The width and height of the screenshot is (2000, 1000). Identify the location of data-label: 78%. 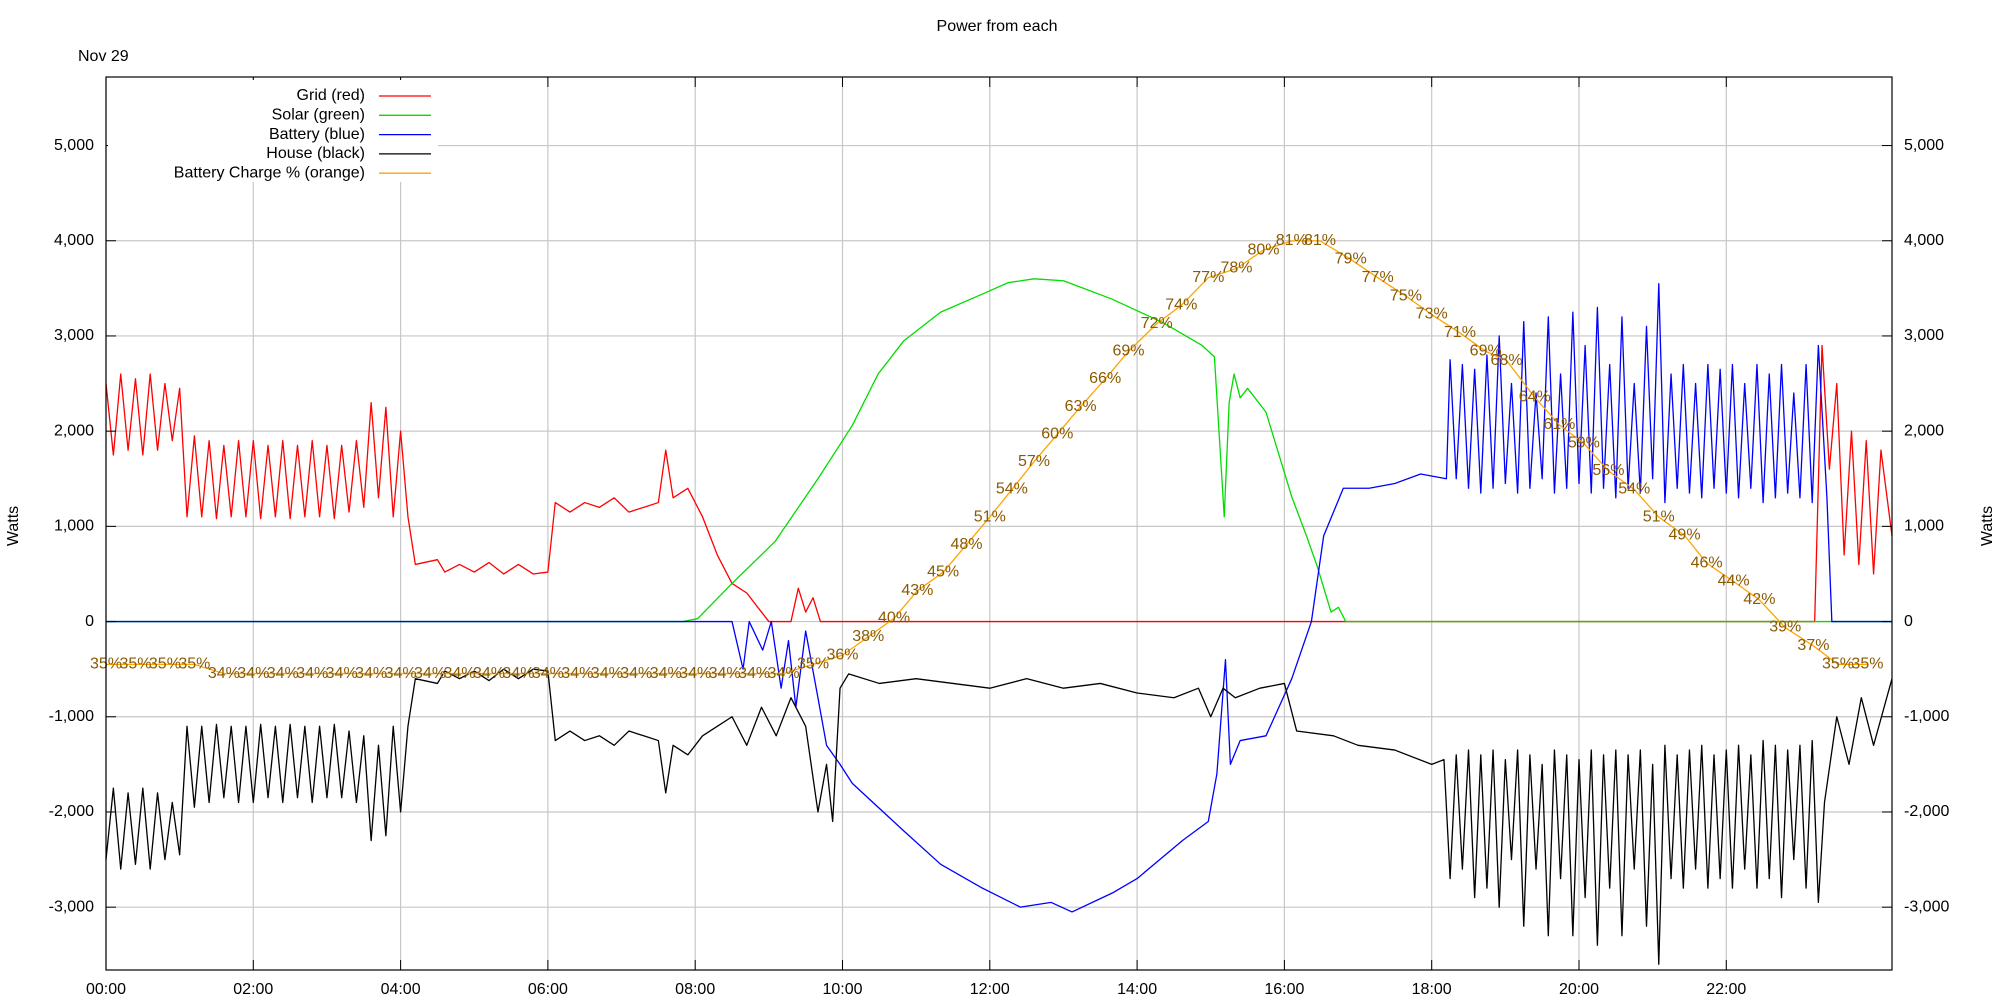
(1237, 268).